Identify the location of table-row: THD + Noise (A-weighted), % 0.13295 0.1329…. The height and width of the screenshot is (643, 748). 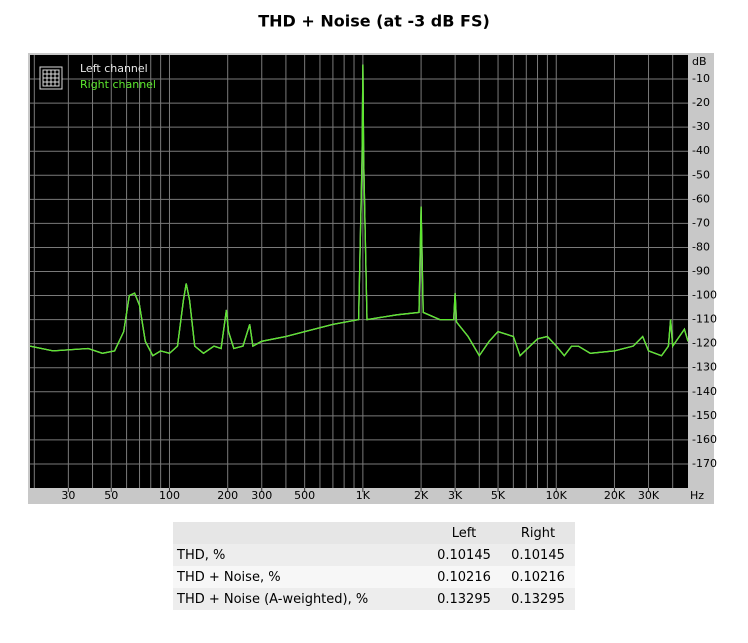
(374, 599).